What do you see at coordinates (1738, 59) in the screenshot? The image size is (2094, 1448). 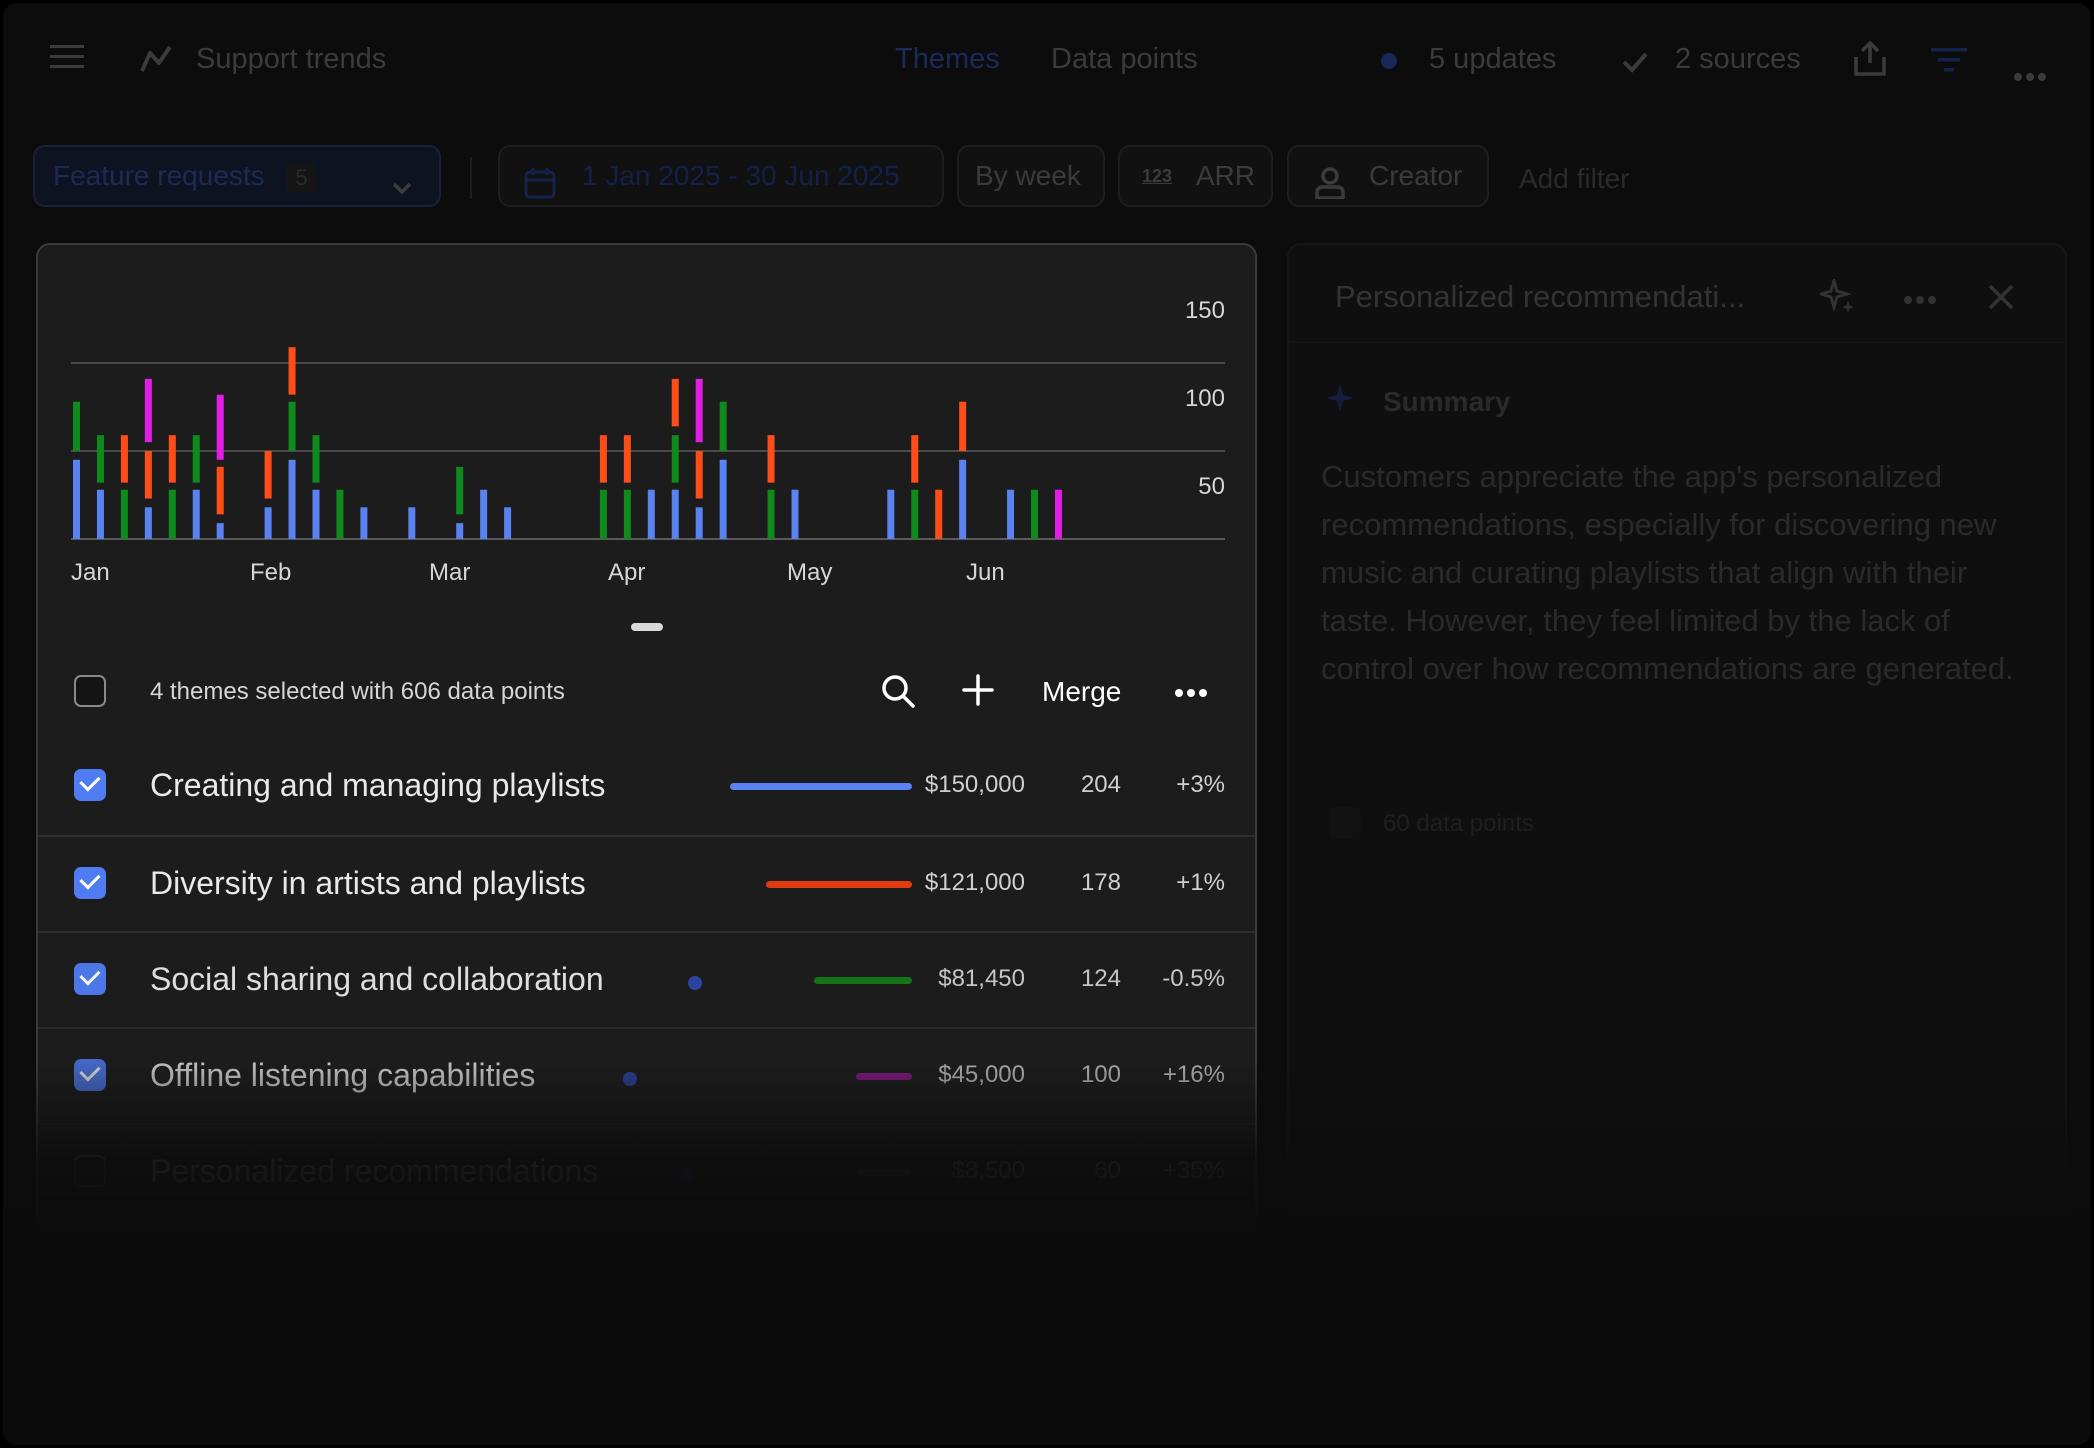 I see `sources-label: 2 sources` at bounding box center [1738, 59].